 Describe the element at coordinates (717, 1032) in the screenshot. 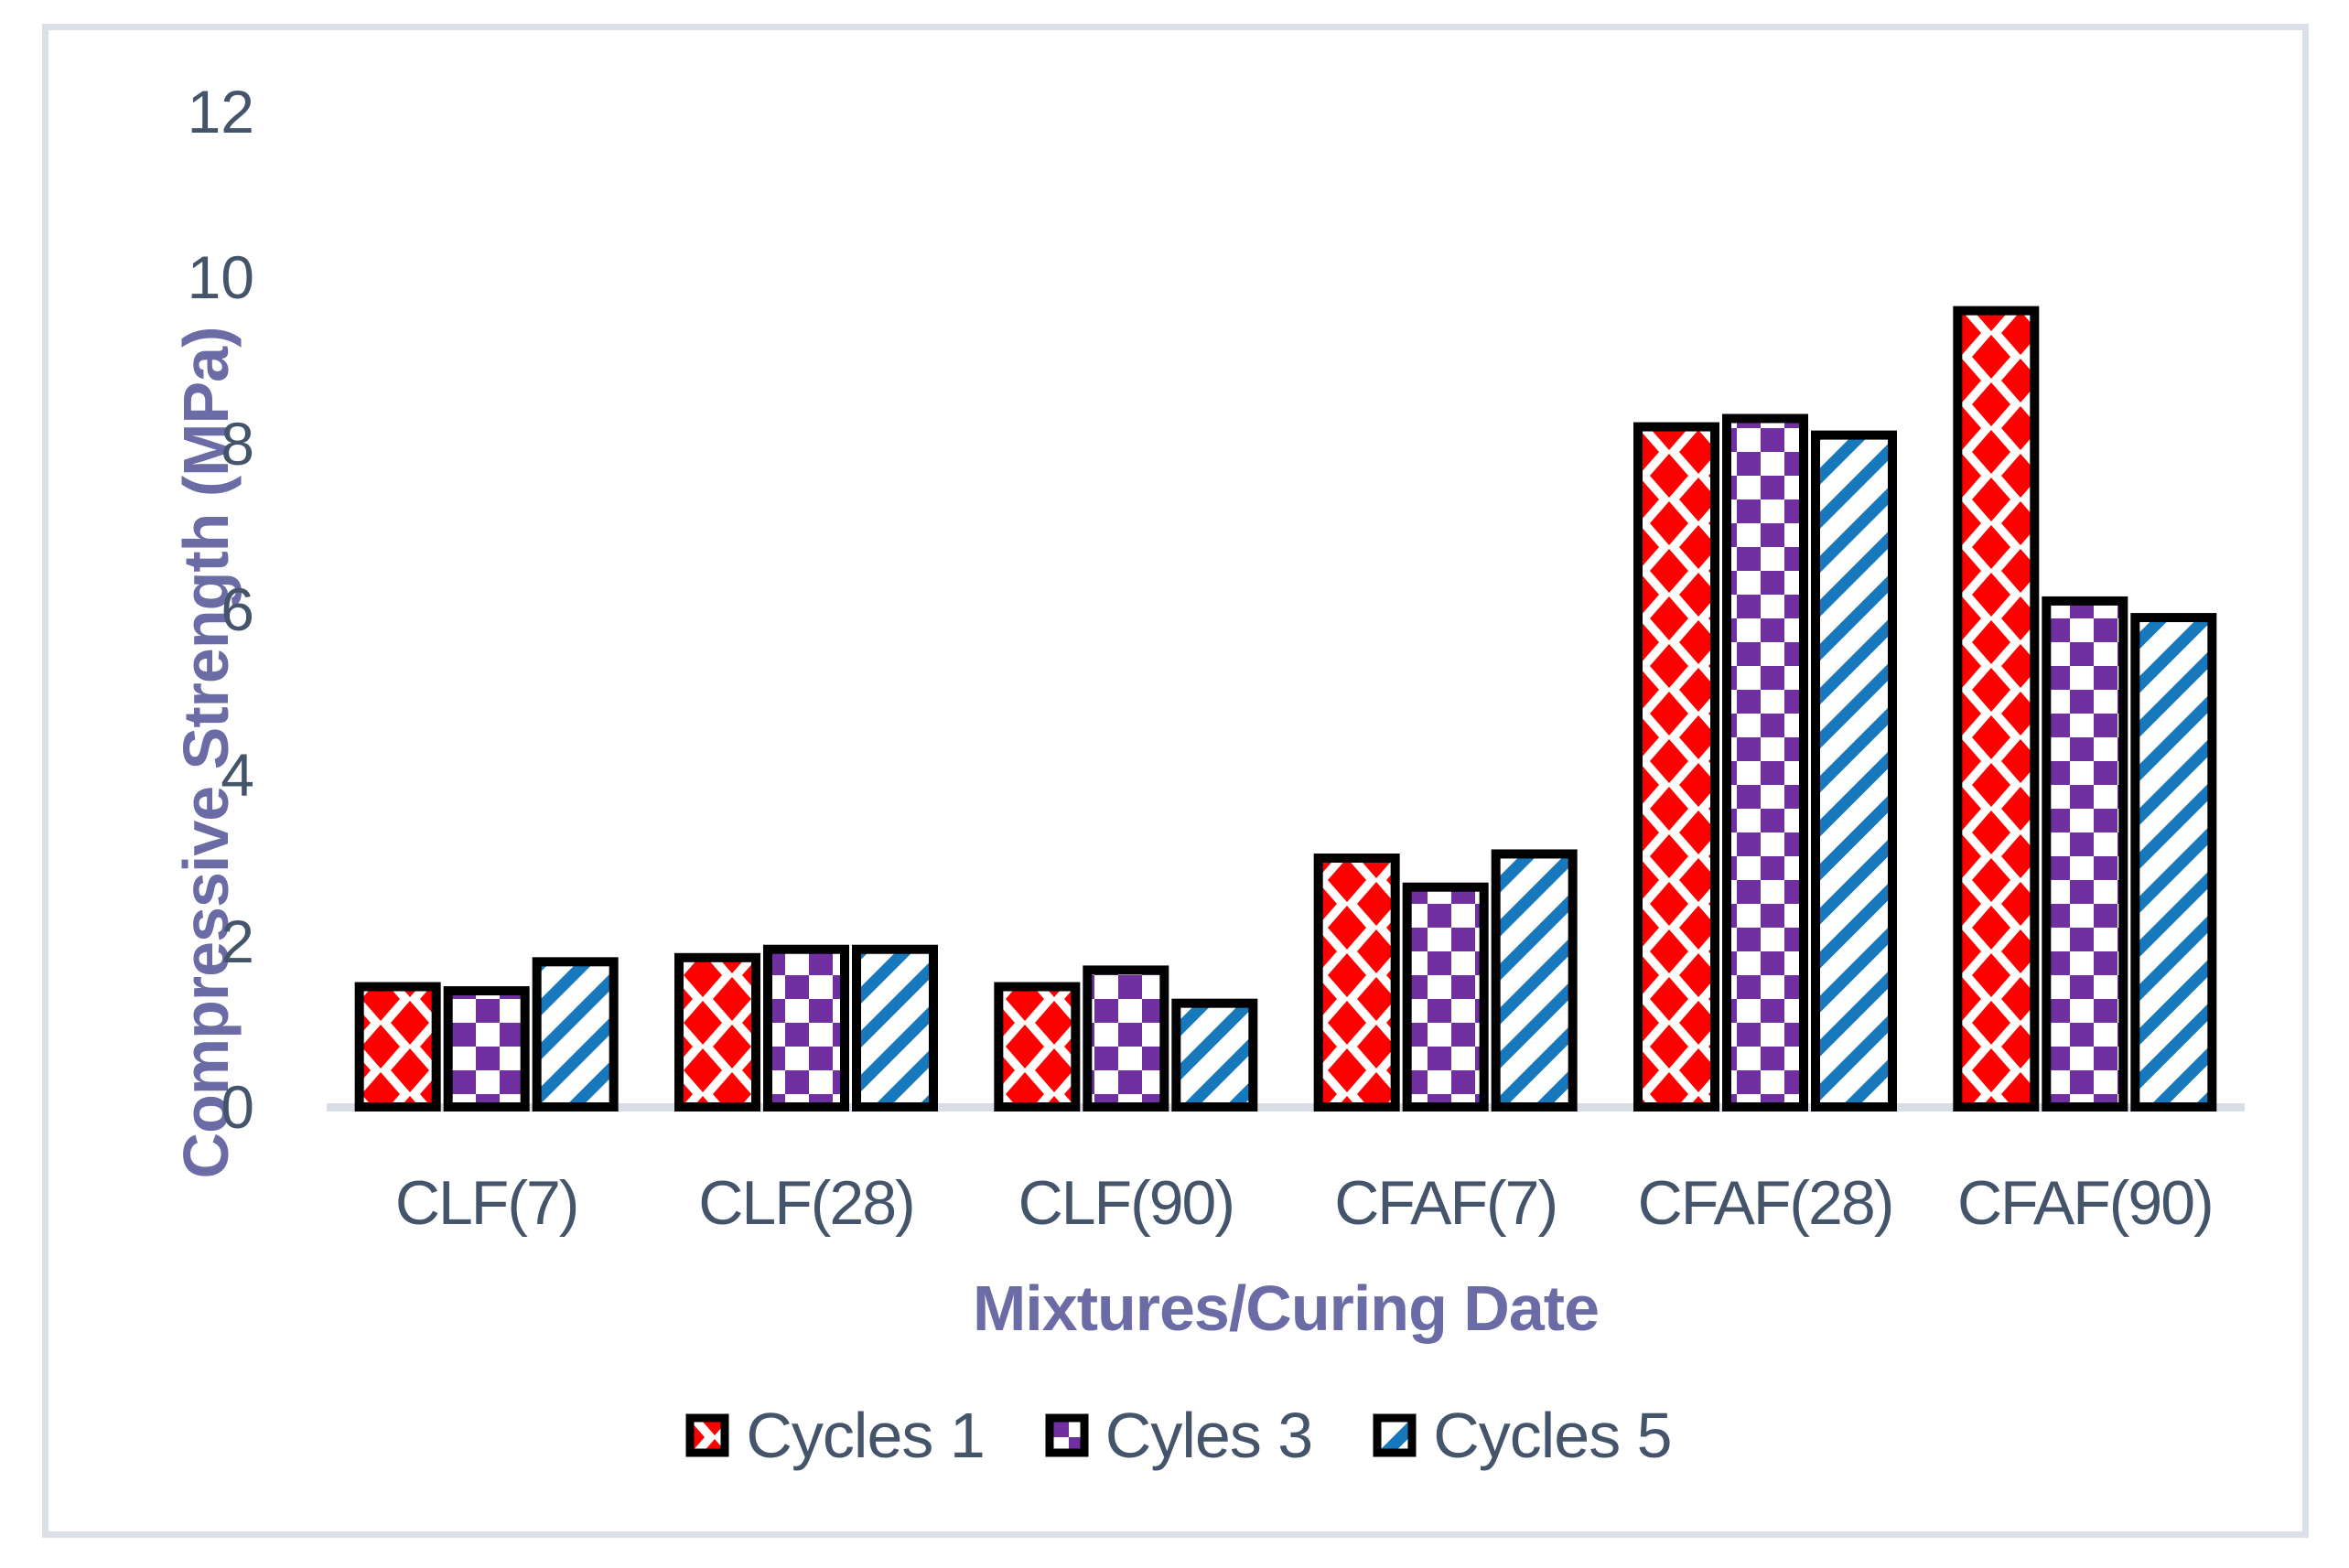

I see `bar-cycles-1-CLF(28)` at that location.